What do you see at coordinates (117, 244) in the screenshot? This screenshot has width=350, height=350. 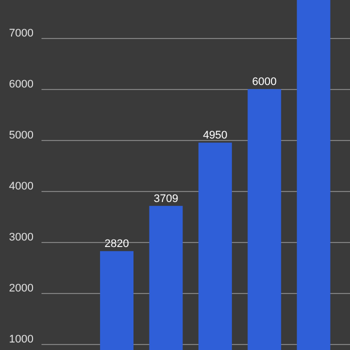 I see `data-label: 2820` at bounding box center [117, 244].